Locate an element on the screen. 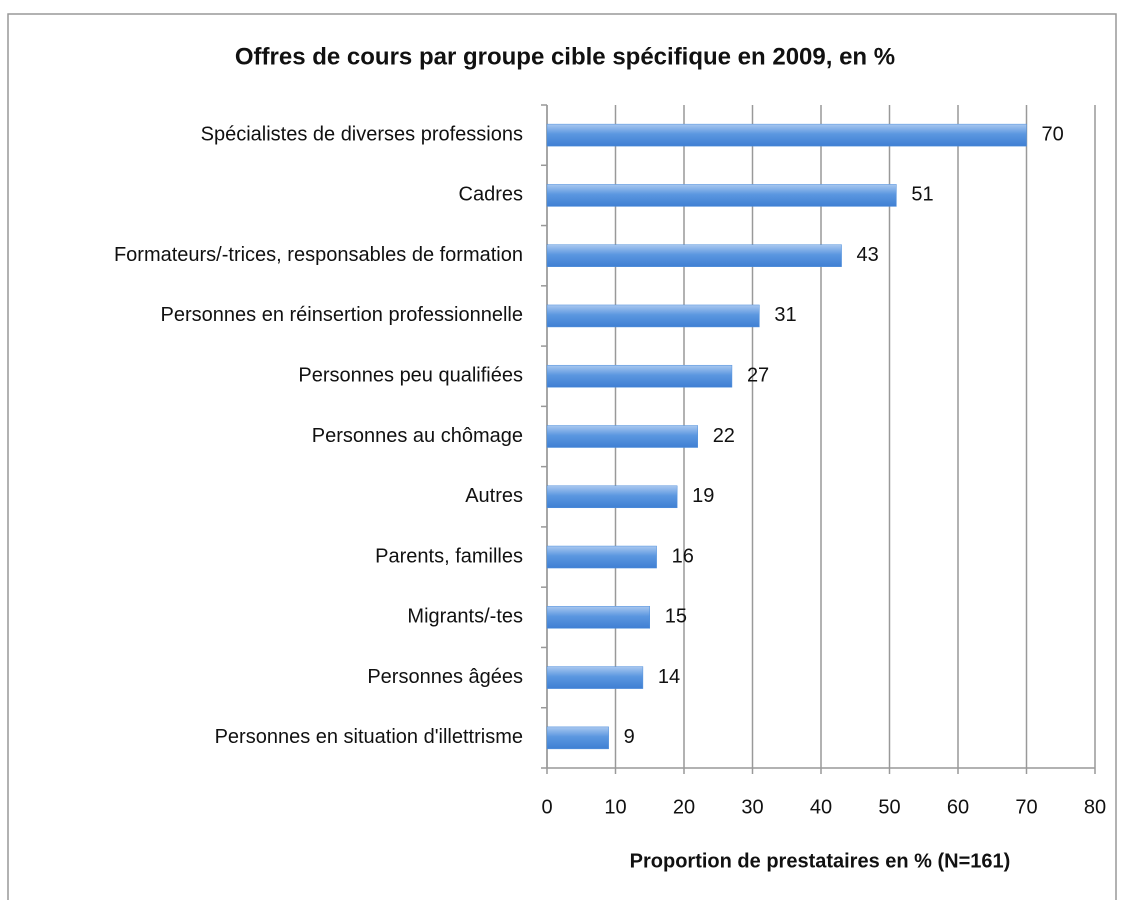  y-tick-label: Cadres is located at coordinates (491, 195).